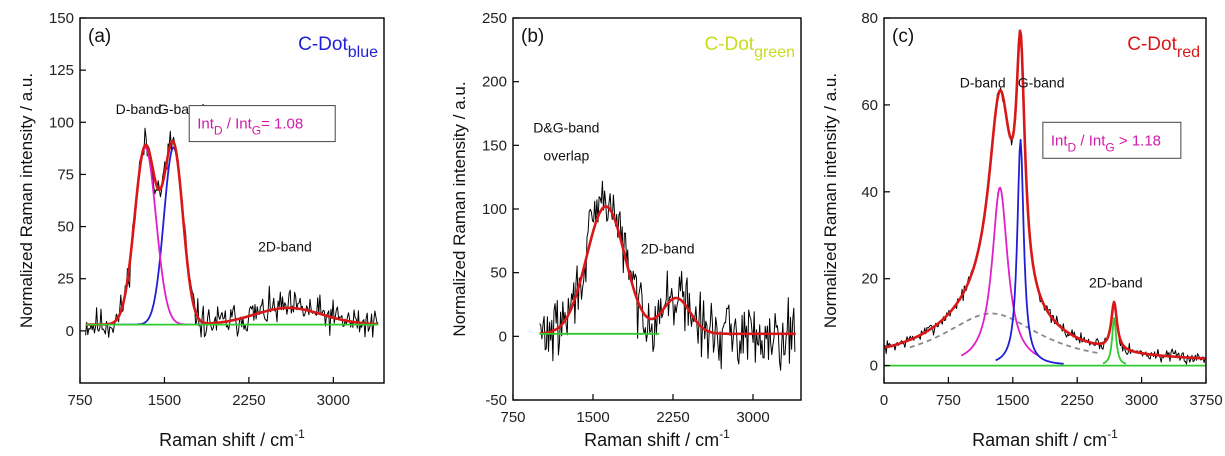  I want to click on x-tick-label: 0, so click(884, 400).